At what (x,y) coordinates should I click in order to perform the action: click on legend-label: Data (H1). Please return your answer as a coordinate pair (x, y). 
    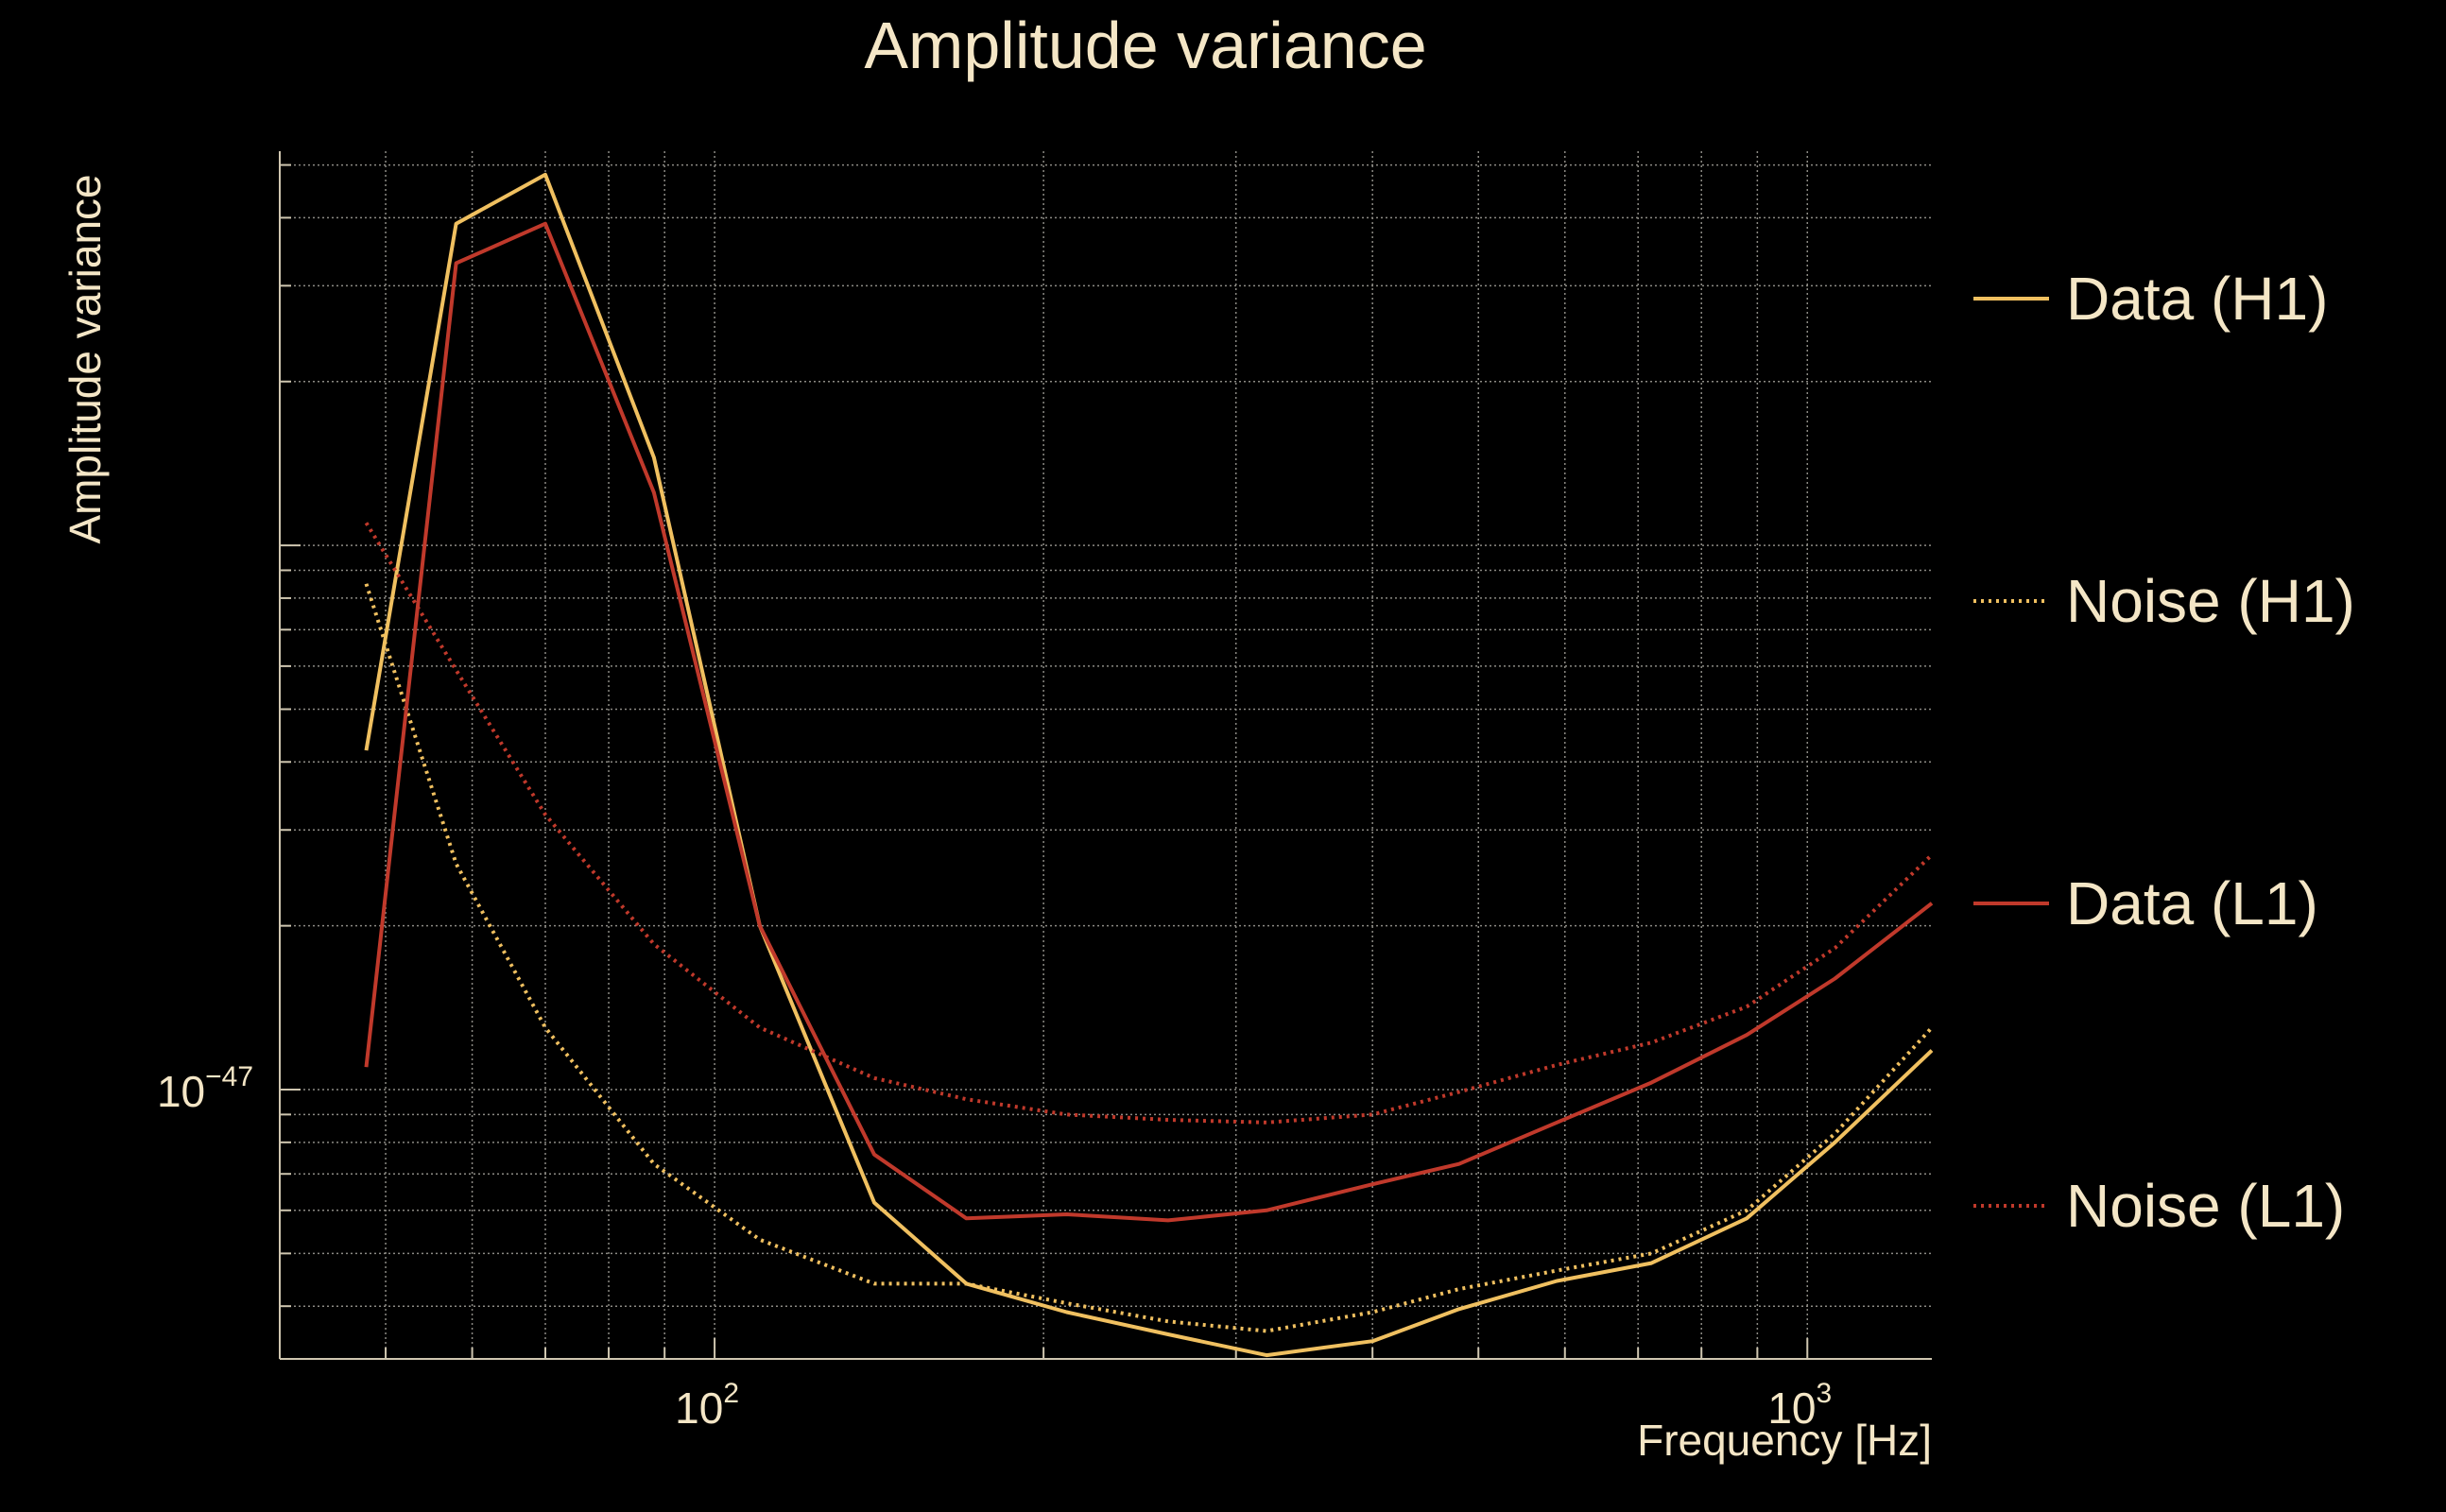
    Looking at the image, I should click on (2197, 299).